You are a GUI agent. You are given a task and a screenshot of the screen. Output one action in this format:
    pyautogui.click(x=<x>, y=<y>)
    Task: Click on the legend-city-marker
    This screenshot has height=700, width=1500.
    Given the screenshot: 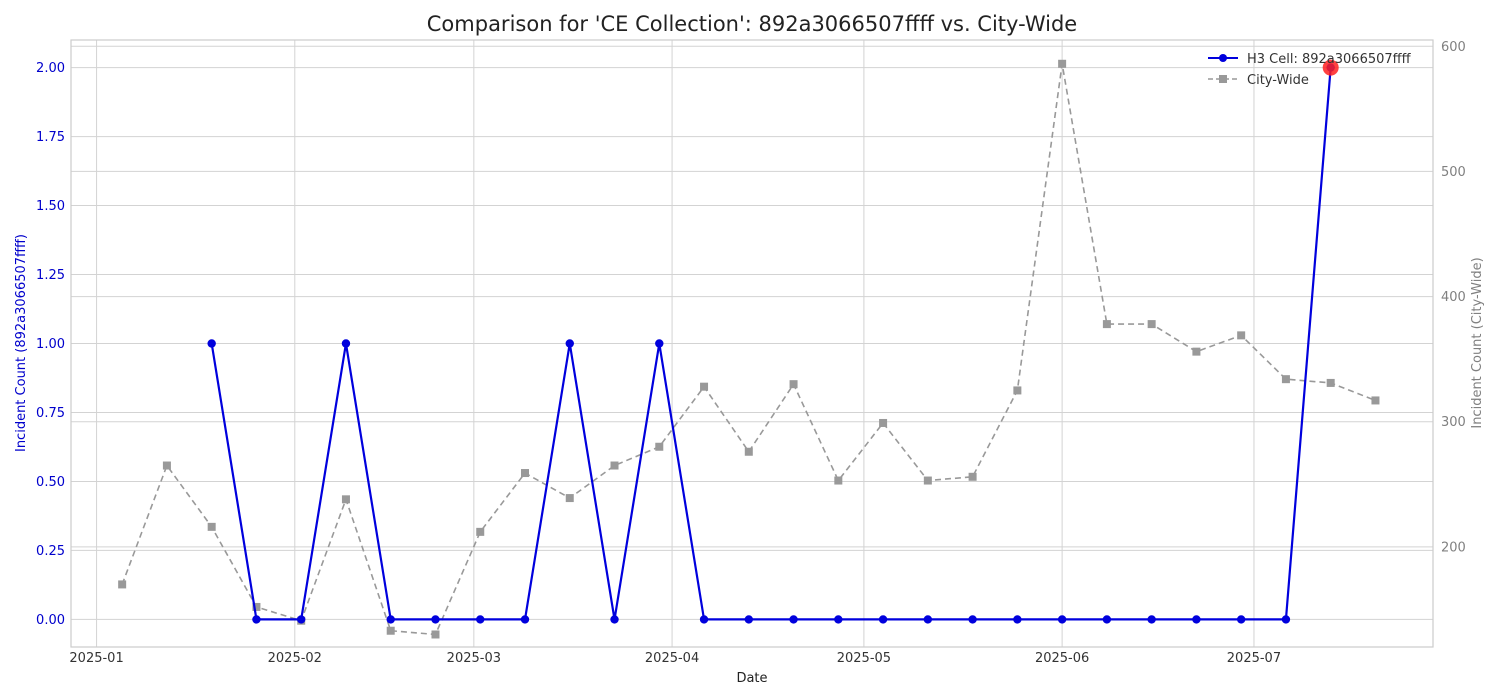 What is the action you would take?
    pyautogui.click(x=1223, y=79)
    